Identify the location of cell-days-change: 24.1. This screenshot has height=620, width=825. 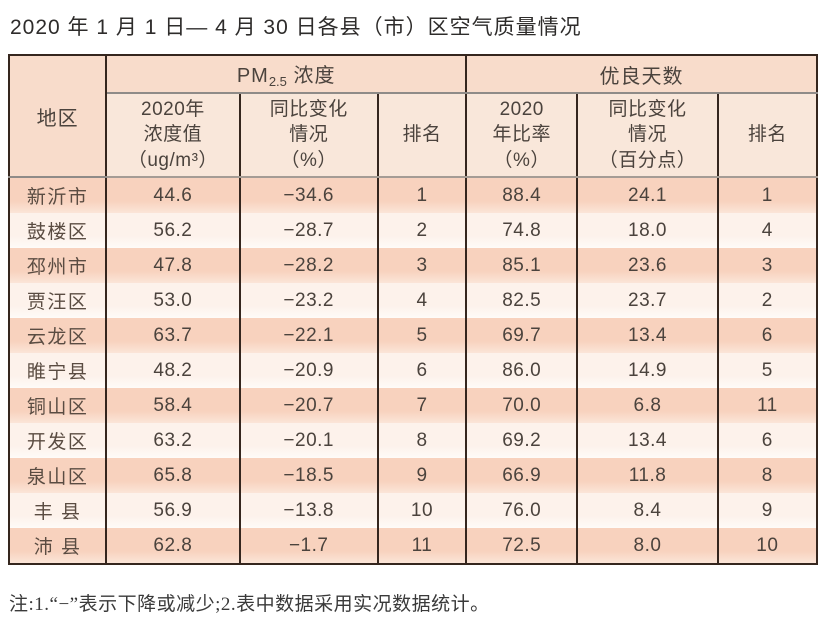
(647, 195).